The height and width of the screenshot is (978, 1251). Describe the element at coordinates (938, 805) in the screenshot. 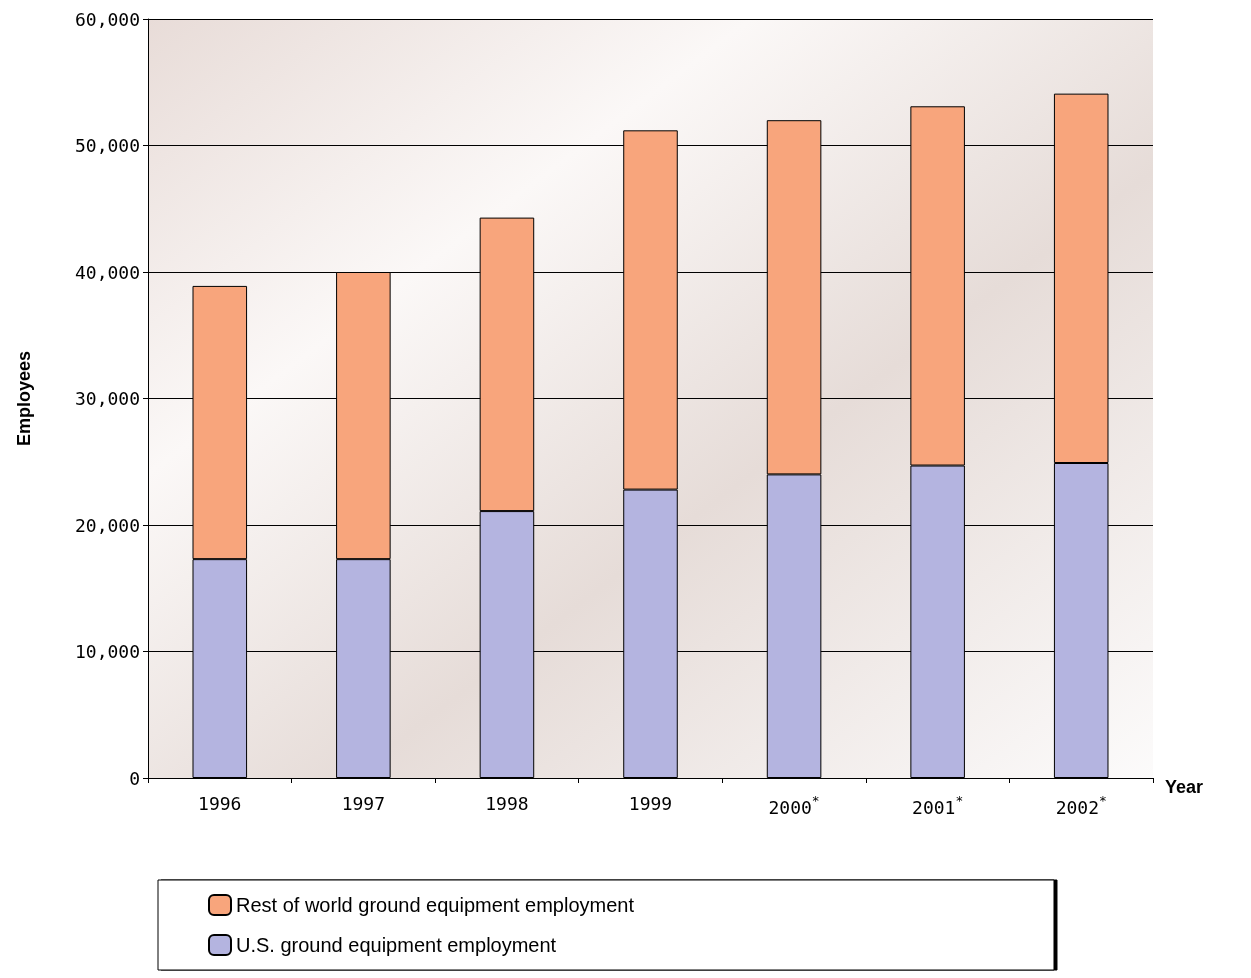

I see `x-tick-label: 2001*` at that location.